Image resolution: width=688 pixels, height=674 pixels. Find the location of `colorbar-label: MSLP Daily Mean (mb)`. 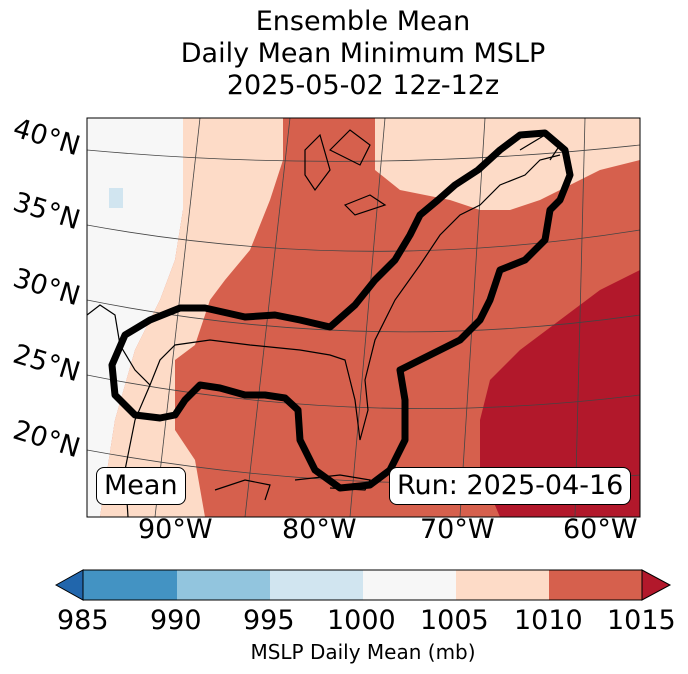

colorbar-label: MSLP Daily Mean (mb) is located at coordinates (363, 652).